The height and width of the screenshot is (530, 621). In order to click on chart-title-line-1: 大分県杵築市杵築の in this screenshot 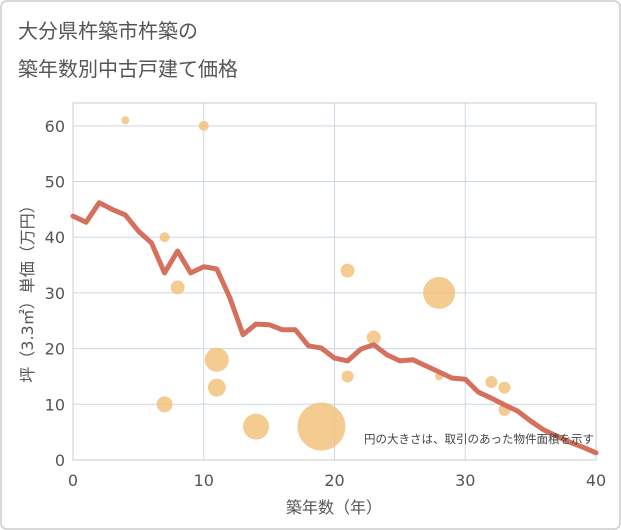, I will do `click(108, 31)`.